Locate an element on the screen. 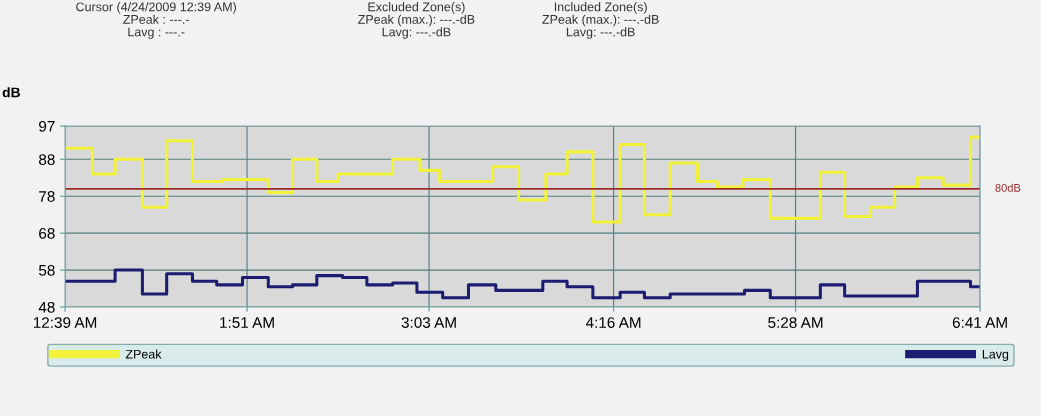  x-tick-label: 4:16 AM is located at coordinates (613, 322).